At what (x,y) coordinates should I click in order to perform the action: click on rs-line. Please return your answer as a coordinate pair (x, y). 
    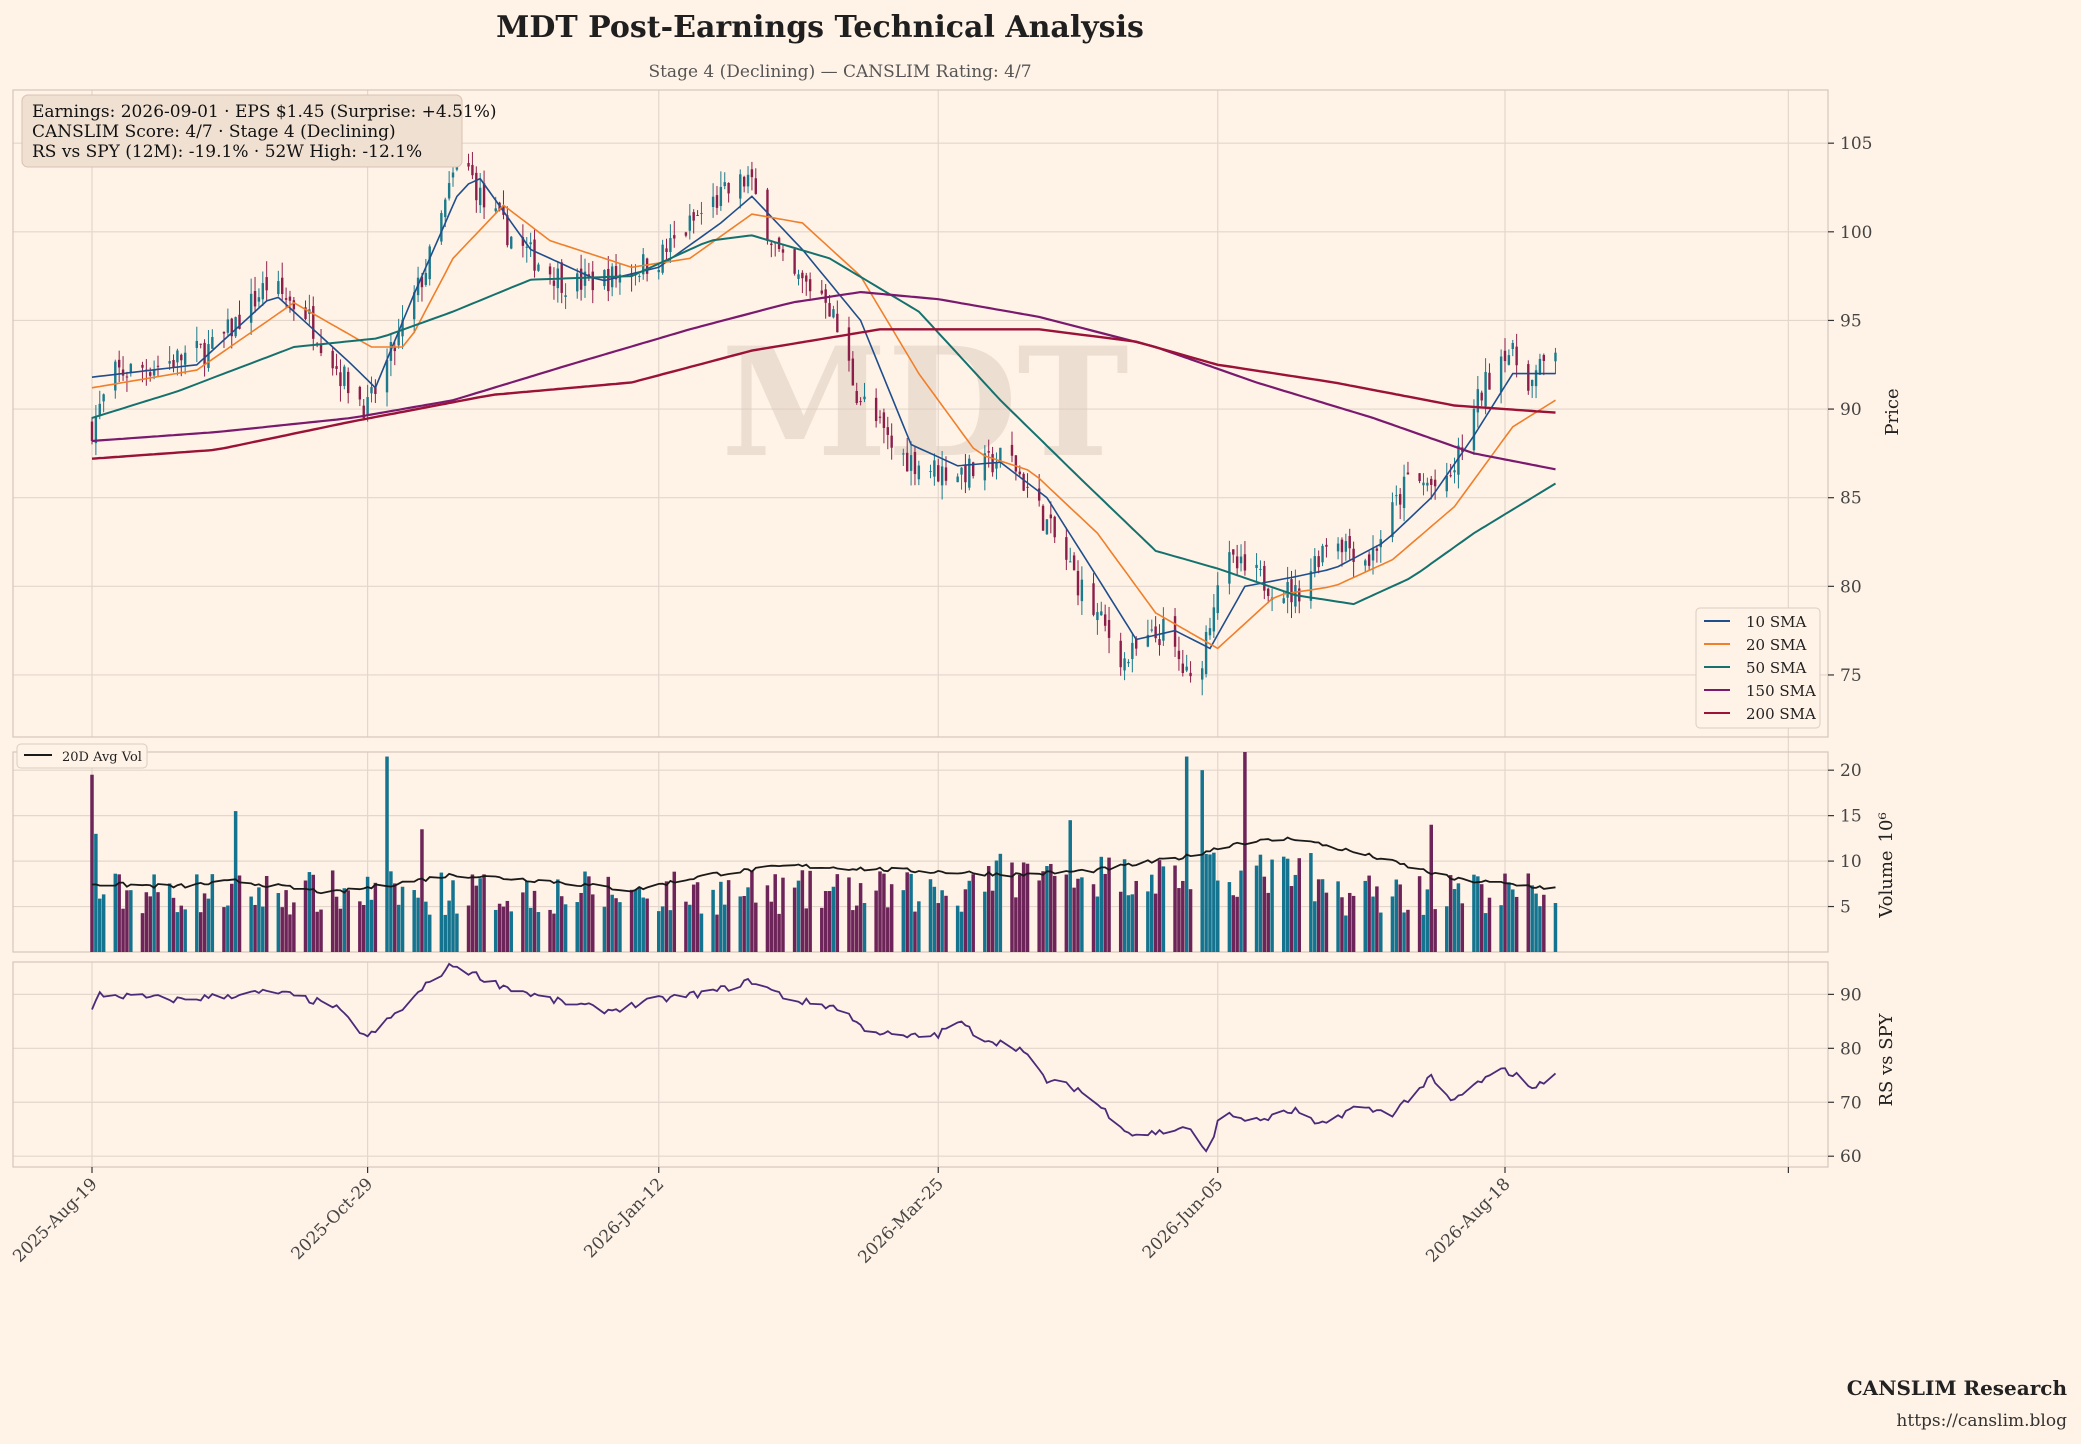
    Looking at the image, I should click on (824, 1057).